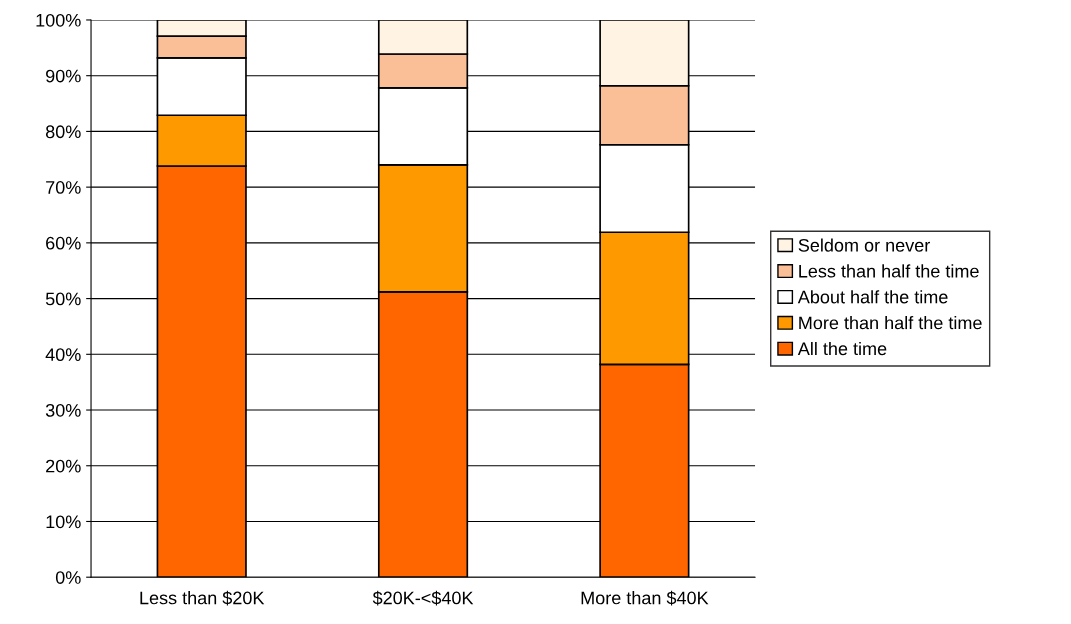 This screenshot has height=624, width=1071. What do you see at coordinates (872, 297) in the screenshot?
I see `legend-label: About half the time` at bounding box center [872, 297].